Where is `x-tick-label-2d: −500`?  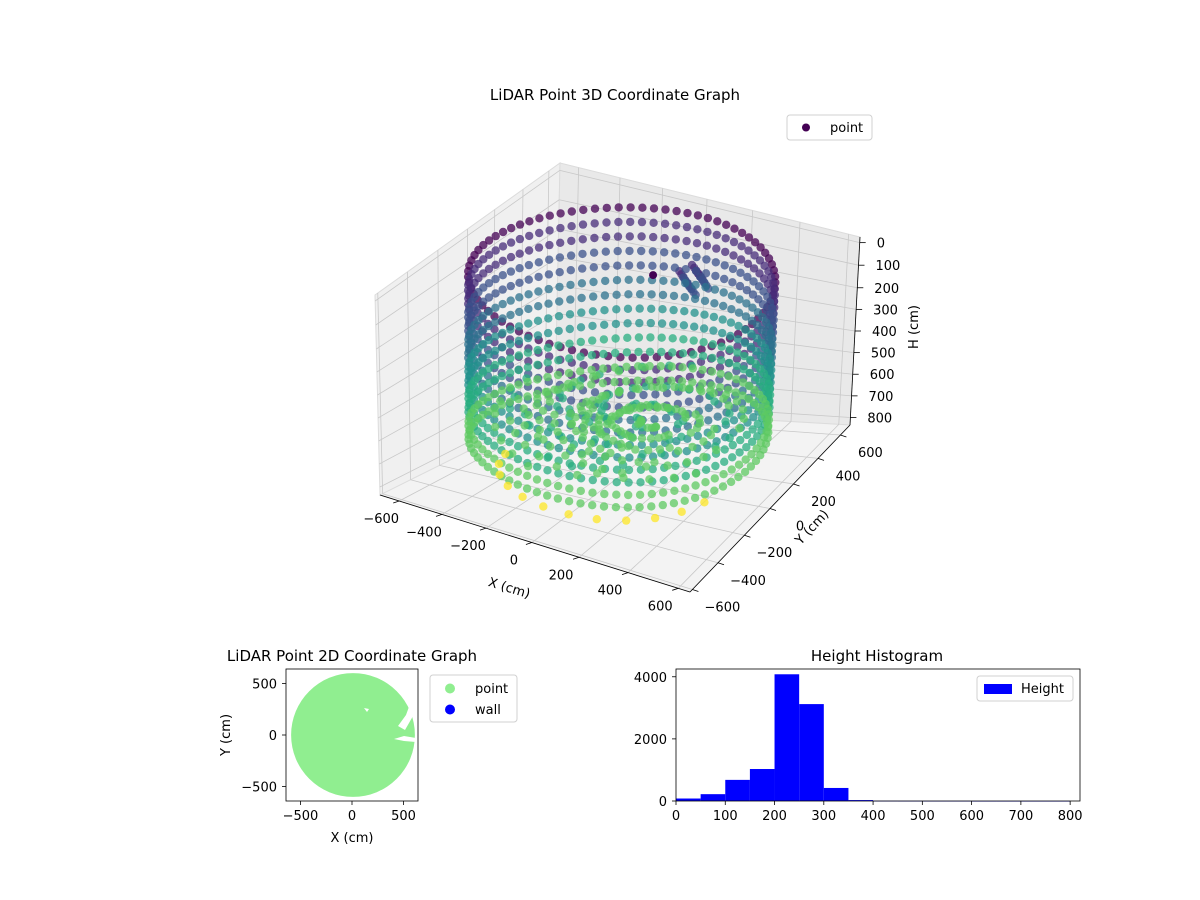
x-tick-label-2d: −500 is located at coordinates (301, 816).